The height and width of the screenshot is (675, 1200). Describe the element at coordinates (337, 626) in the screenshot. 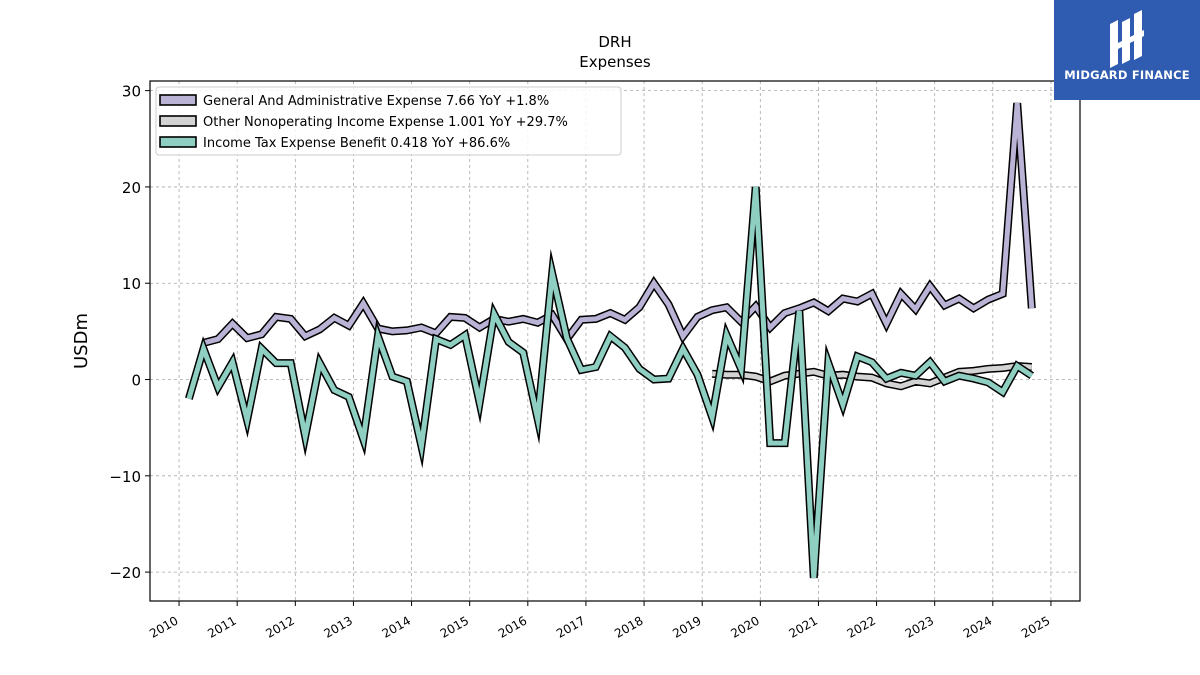

I see `x-tick-label: 2013` at that location.